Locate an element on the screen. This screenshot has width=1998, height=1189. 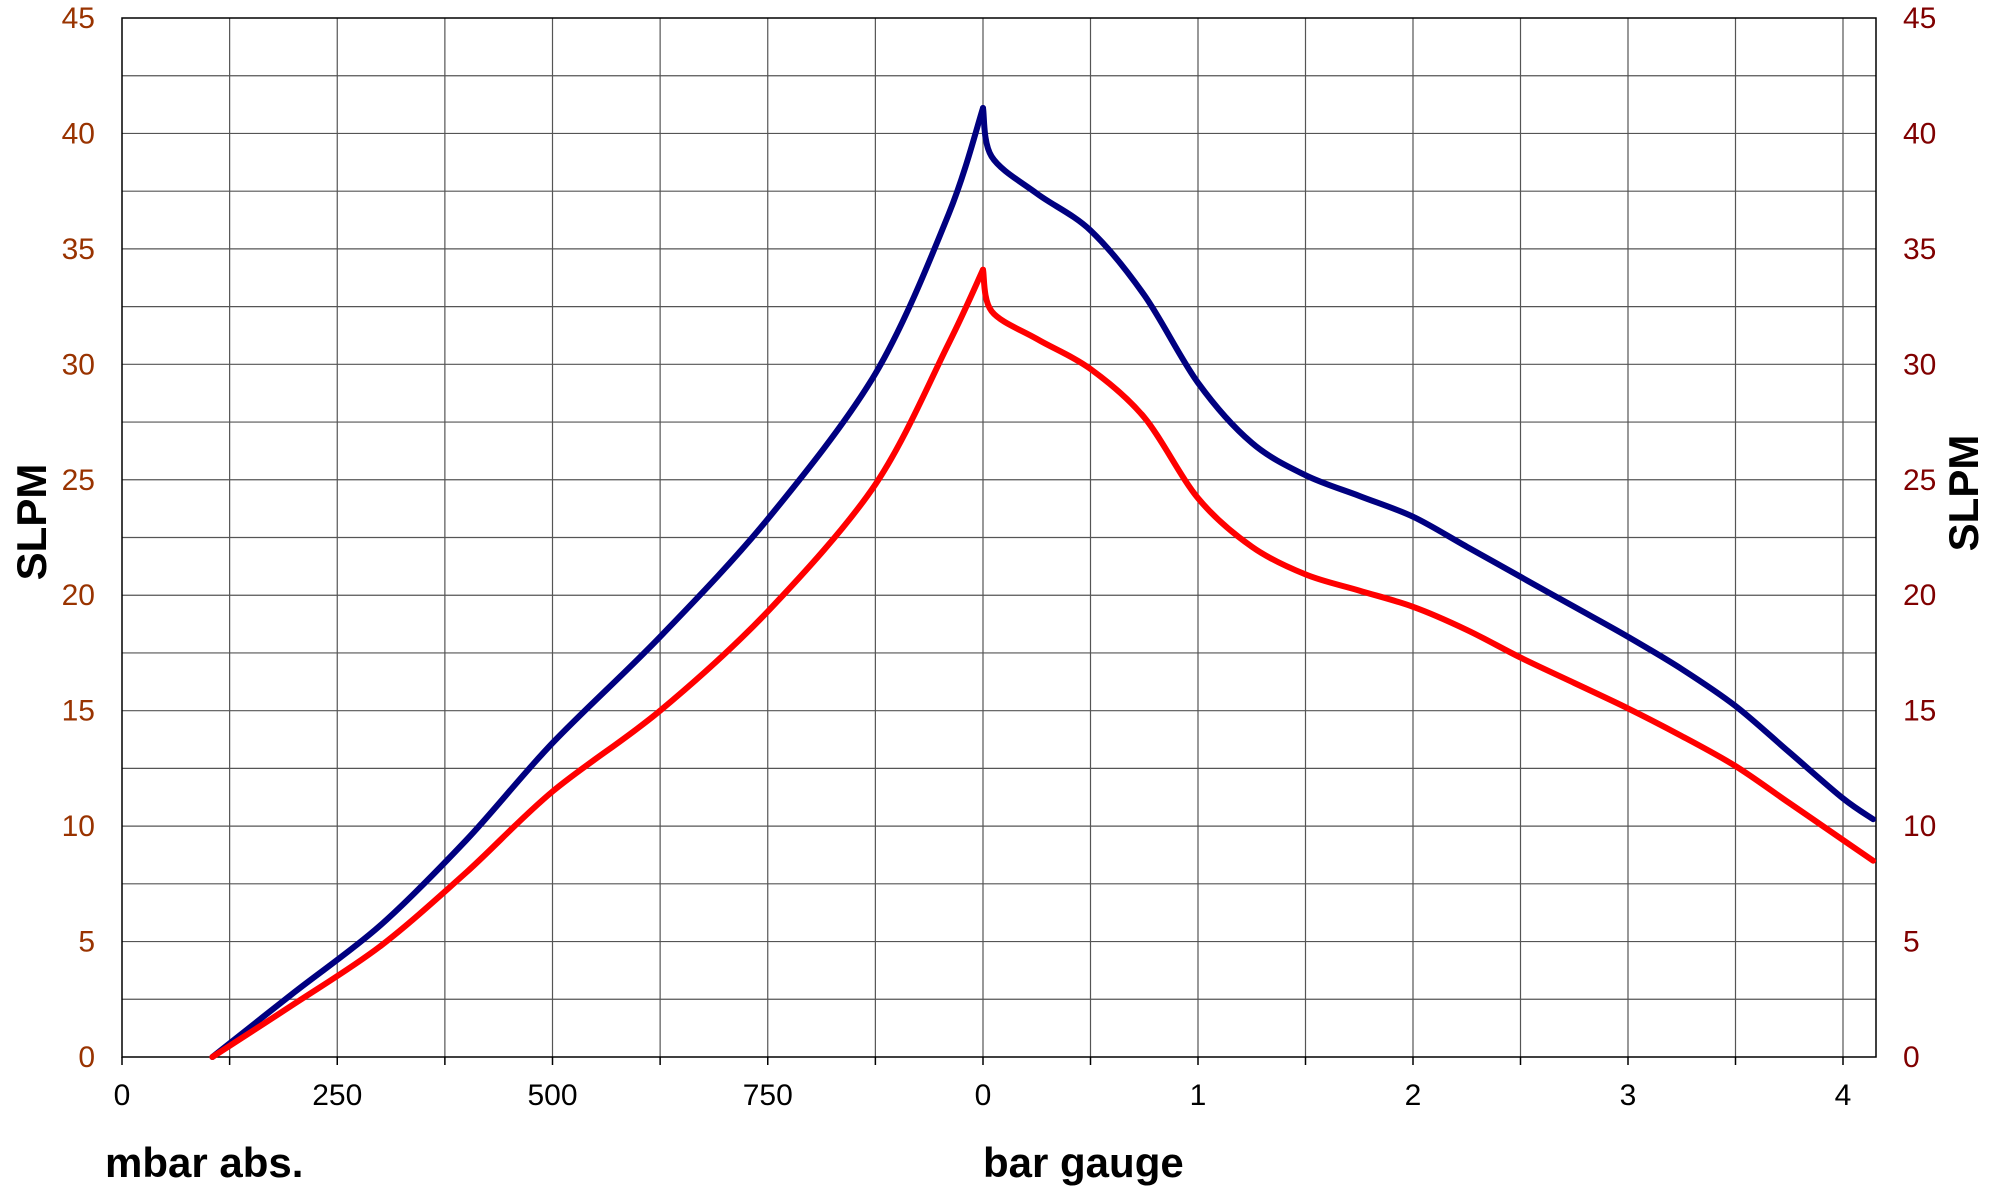
y-tick-label-left: 0 is located at coordinates (86, 1057).